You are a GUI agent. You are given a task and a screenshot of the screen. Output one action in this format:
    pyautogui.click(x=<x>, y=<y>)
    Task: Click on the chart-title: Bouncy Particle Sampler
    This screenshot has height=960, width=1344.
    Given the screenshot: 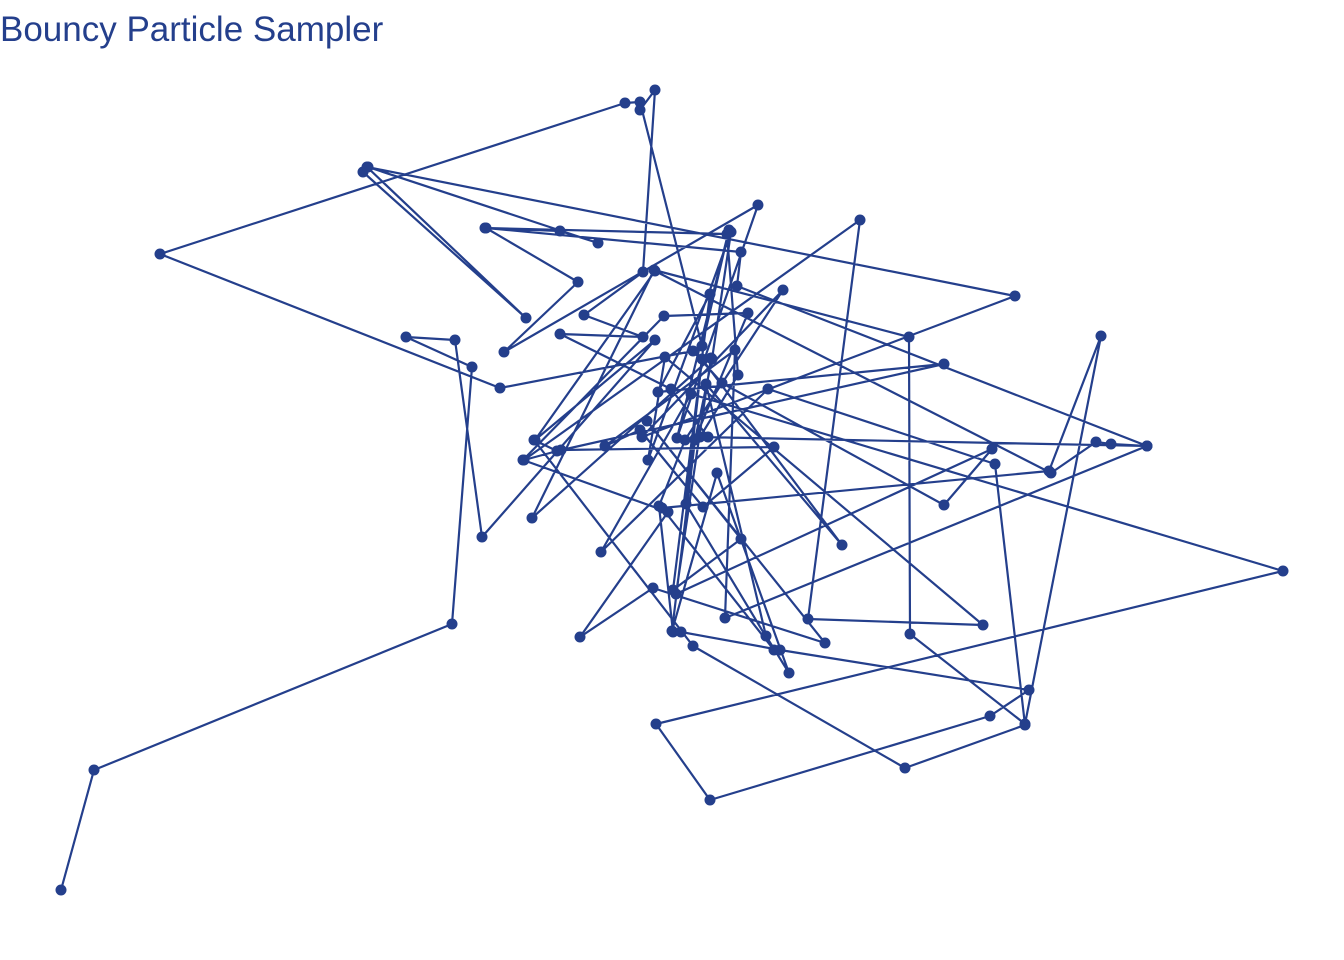 What is the action you would take?
    pyautogui.click(x=192, y=29)
    